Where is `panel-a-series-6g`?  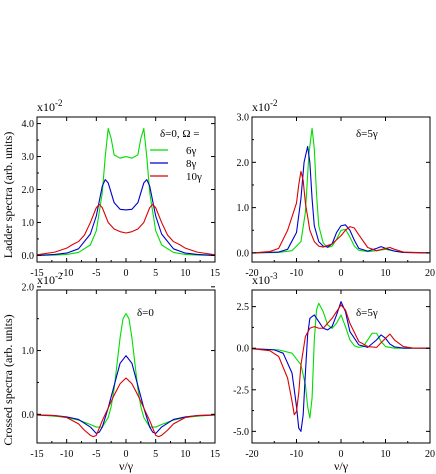
panel-a-series-6g is located at coordinates (126, 191).